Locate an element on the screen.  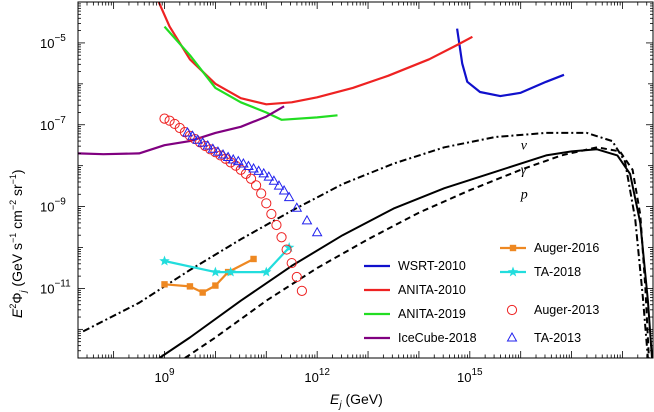
y-axis-title-sup4: −1 is located at coordinates (13, 179).